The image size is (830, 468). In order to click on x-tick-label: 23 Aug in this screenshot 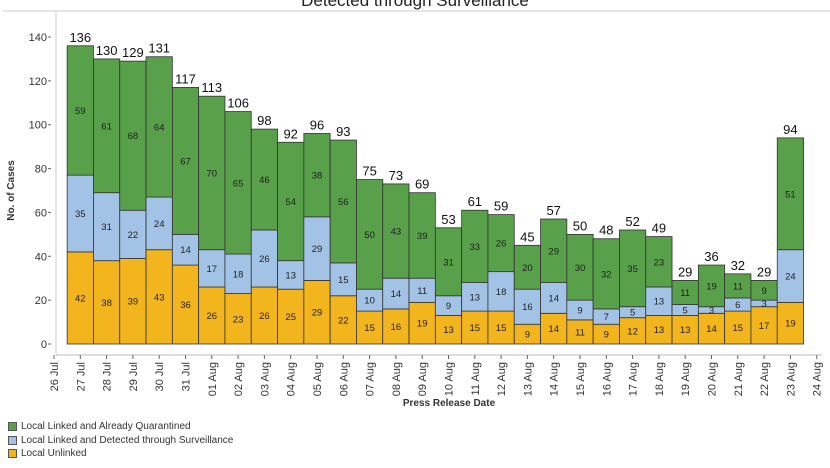, I will do `click(791, 379)`.